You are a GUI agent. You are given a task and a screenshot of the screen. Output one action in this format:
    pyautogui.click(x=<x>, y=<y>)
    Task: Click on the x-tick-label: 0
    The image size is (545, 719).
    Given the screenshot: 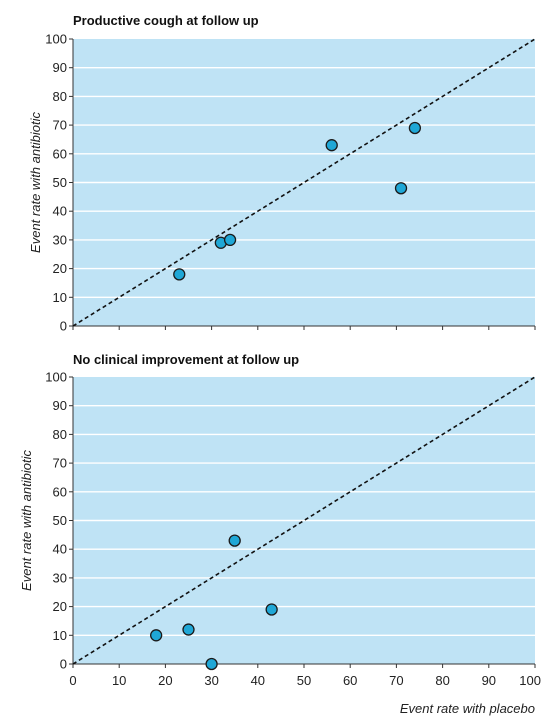 What is the action you would take?
    pyautogui.click(x=72, y=680)
    